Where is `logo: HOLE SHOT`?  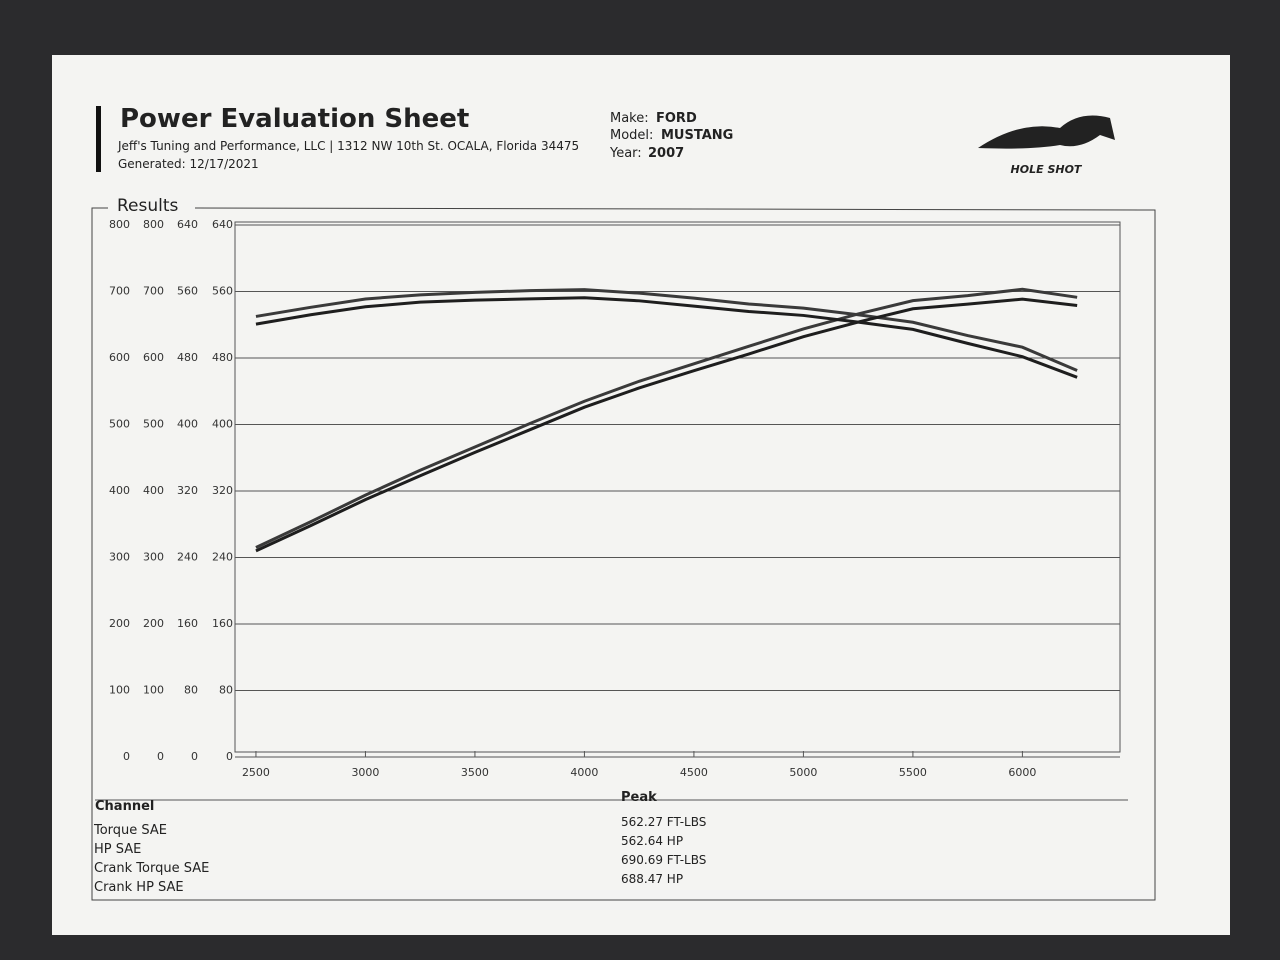
logo: HOLE SHOT is located at coordinates (1047, 169).